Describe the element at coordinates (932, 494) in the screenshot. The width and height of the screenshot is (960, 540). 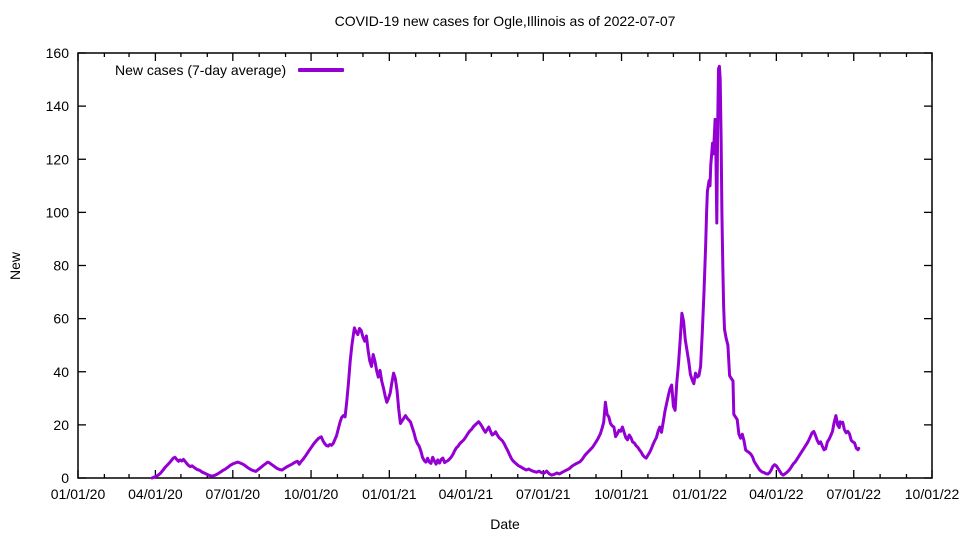
I see `x-tick-label: 10/01/22` at that location.